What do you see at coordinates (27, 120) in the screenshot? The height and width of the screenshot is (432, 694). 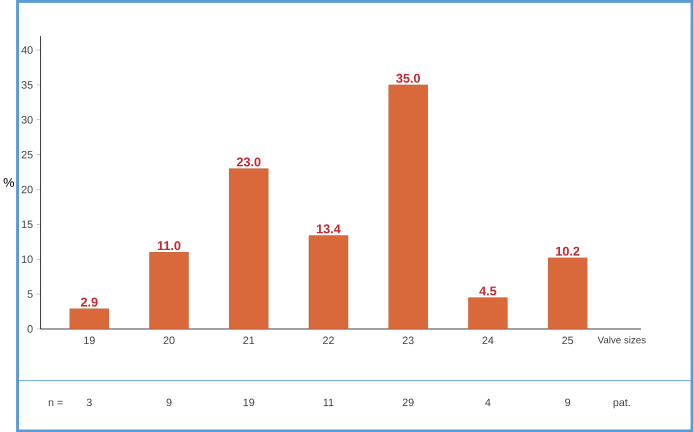 I see `y-tick-label: 30` at bounding box center [27, 120].